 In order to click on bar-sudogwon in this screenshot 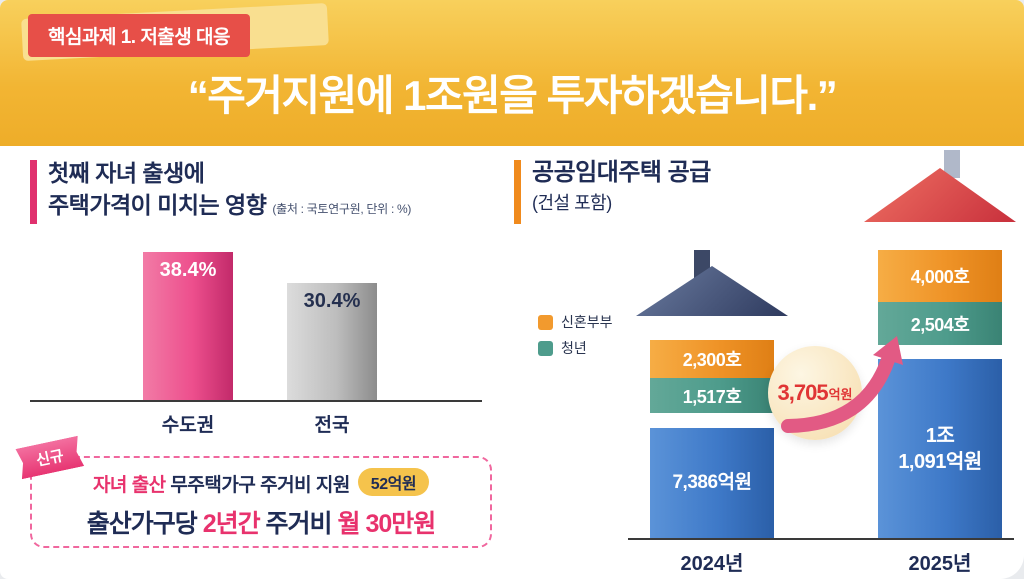, I will do `click(188, 326)`.